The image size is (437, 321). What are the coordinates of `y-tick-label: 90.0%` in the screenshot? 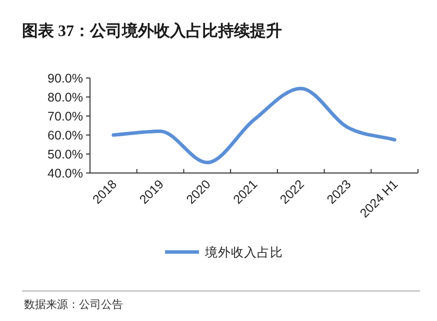 It's located at (65, 79).